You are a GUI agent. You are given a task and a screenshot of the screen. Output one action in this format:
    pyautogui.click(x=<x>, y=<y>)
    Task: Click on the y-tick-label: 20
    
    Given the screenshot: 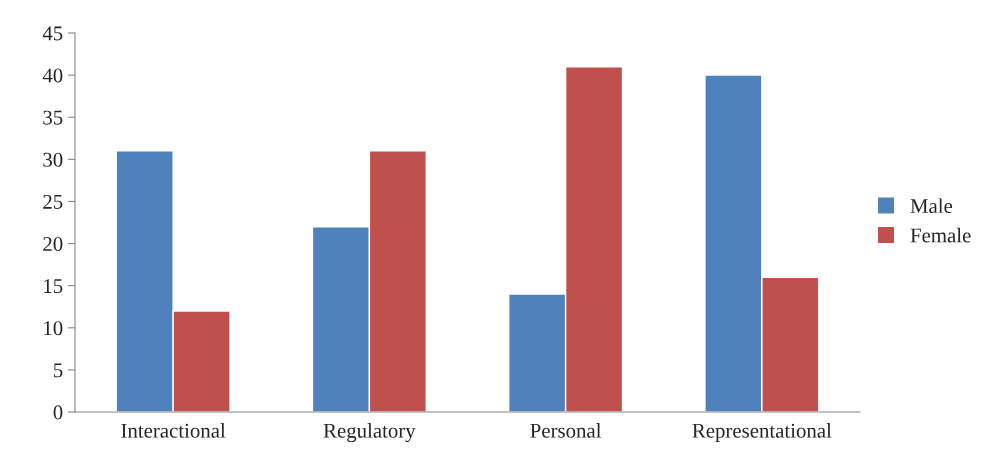 What is the action you would take?
    pyautogui.click(x=53, y=243)
    